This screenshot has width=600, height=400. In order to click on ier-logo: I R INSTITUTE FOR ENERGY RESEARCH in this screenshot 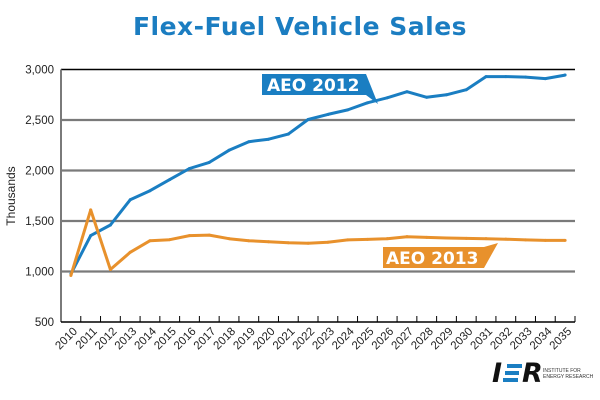, I will do `click(545, 374)`.